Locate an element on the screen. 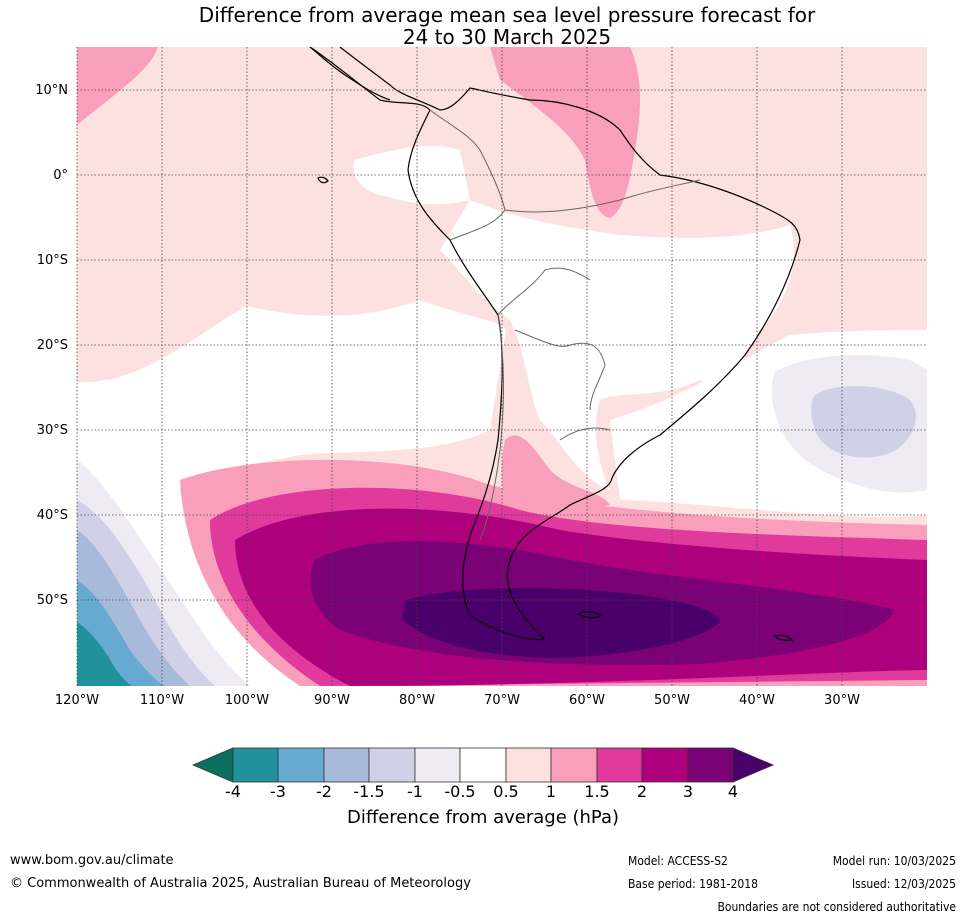 This screenshot has height=919, width=965. band-neutral-equatorial is located at coordinates (411, 175).